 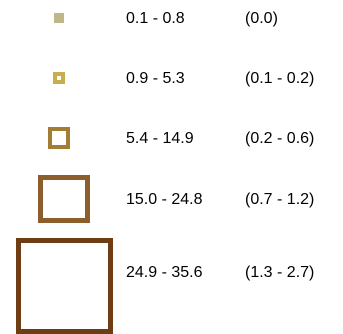 I want to click on legend-secondary-label: (0.0), so click(x=261, y=18).